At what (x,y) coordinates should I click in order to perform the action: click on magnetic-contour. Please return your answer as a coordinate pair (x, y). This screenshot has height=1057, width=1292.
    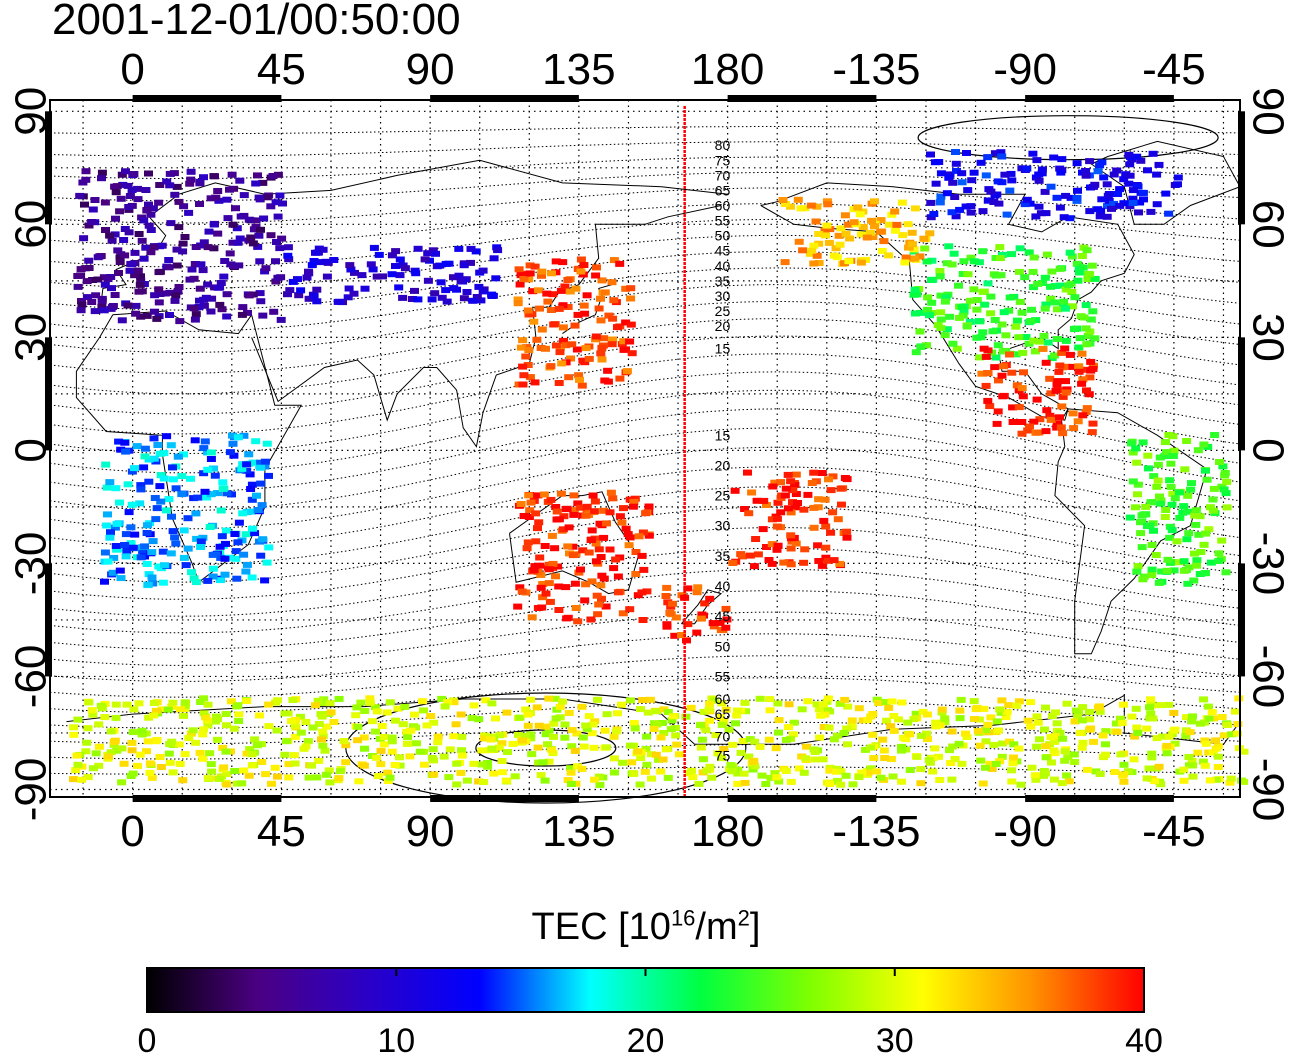
    Looking at the image, I should click on (645, 657).